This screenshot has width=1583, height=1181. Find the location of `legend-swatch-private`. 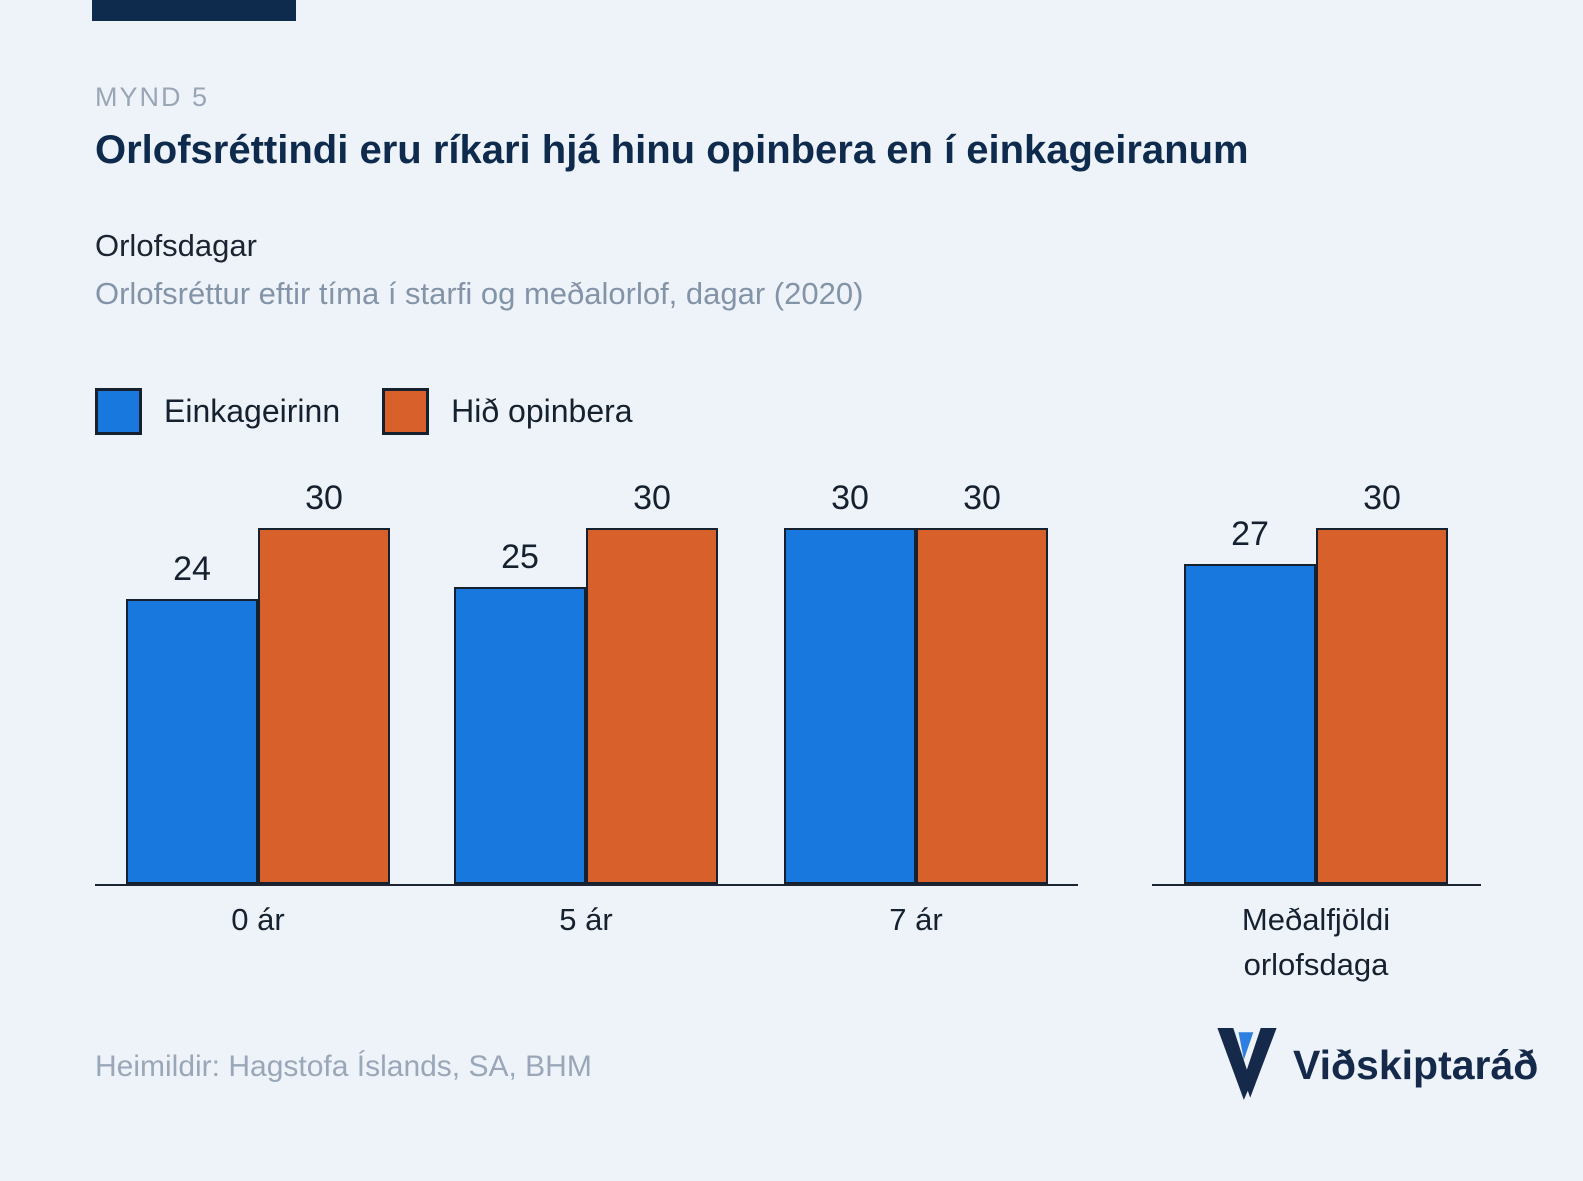

legend-swatch-private is located at coordinates (118, 411).